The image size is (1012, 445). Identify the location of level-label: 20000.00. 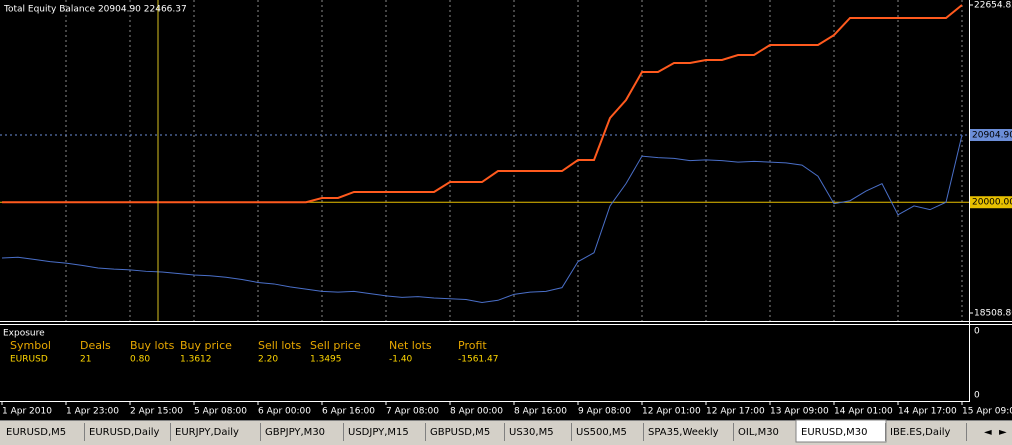
(992, 203).